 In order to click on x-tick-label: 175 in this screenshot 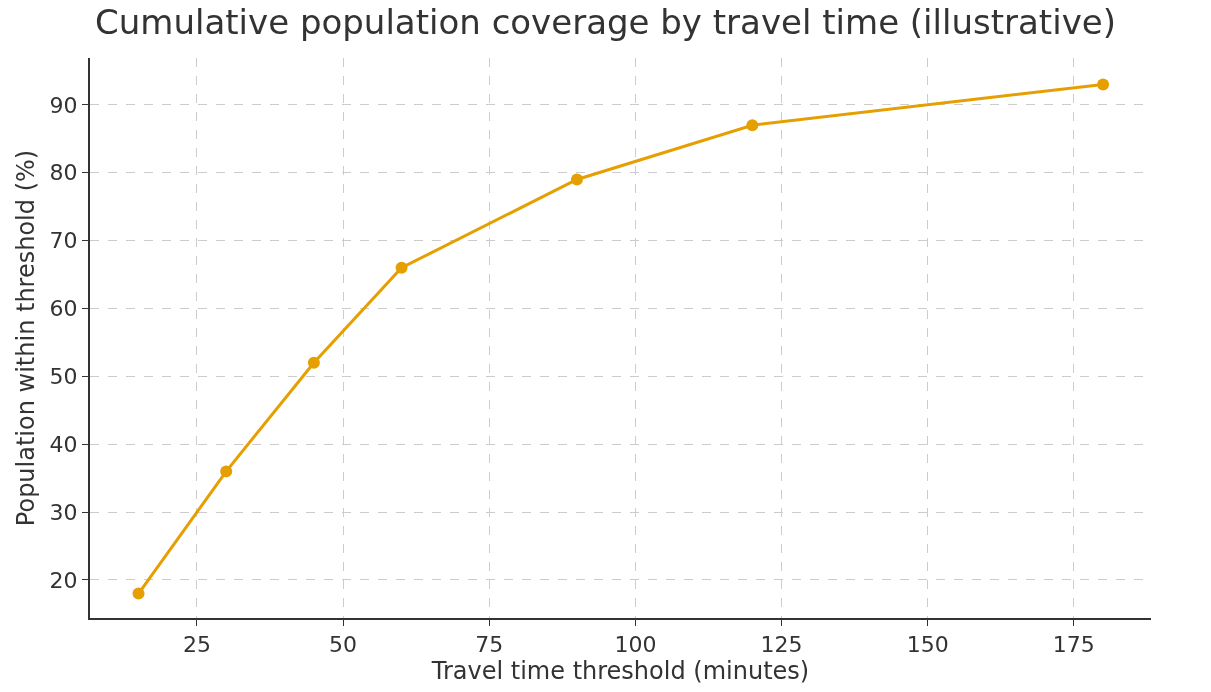, I will do `click(1073, 645)`.